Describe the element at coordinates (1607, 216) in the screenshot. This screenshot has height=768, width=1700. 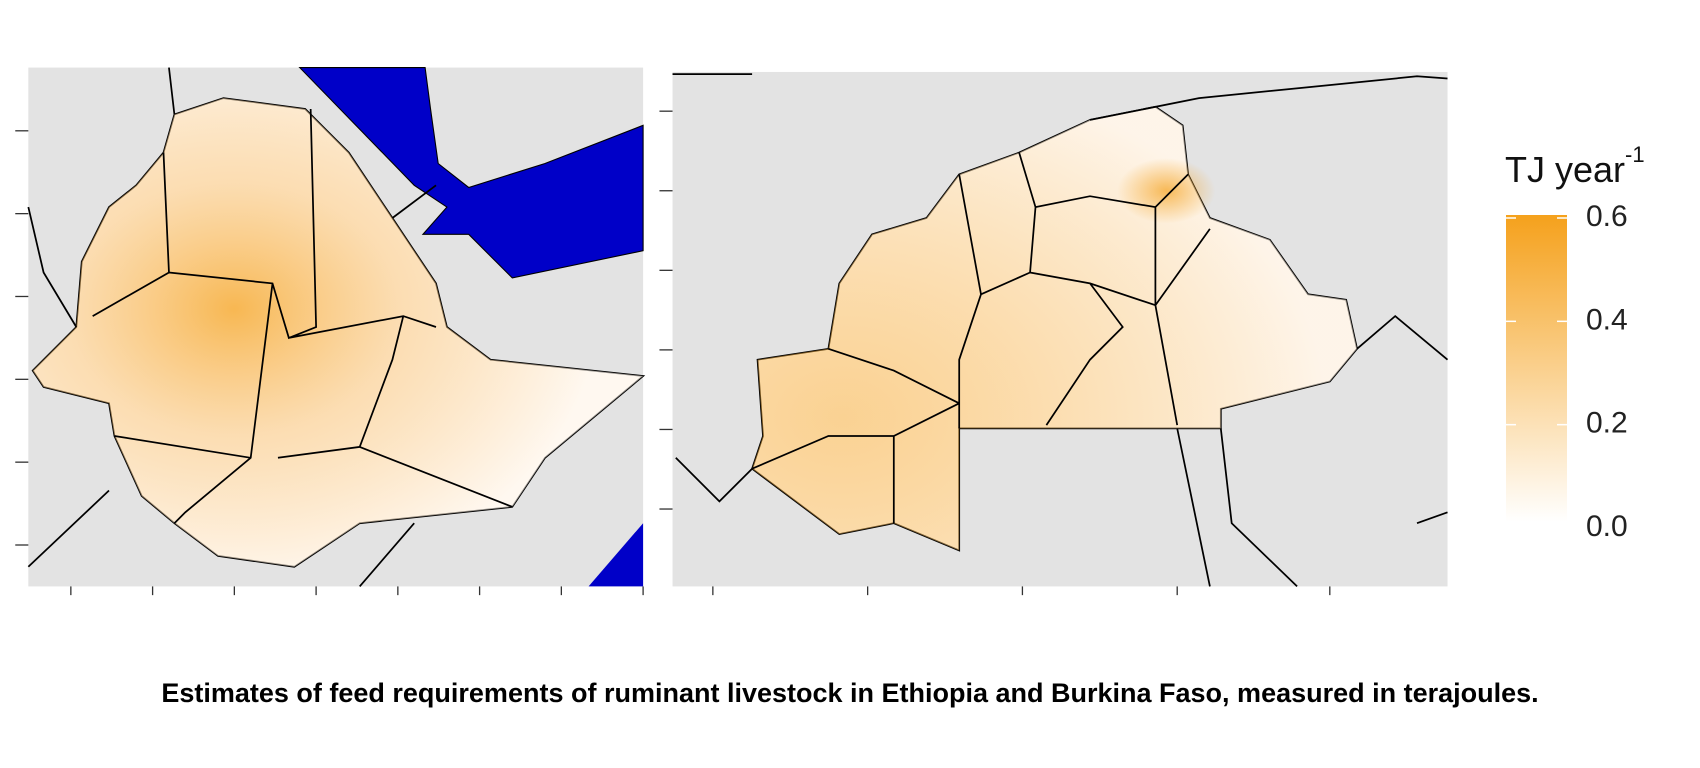
I see `colorbar-tick-label: 0.6` at that location.